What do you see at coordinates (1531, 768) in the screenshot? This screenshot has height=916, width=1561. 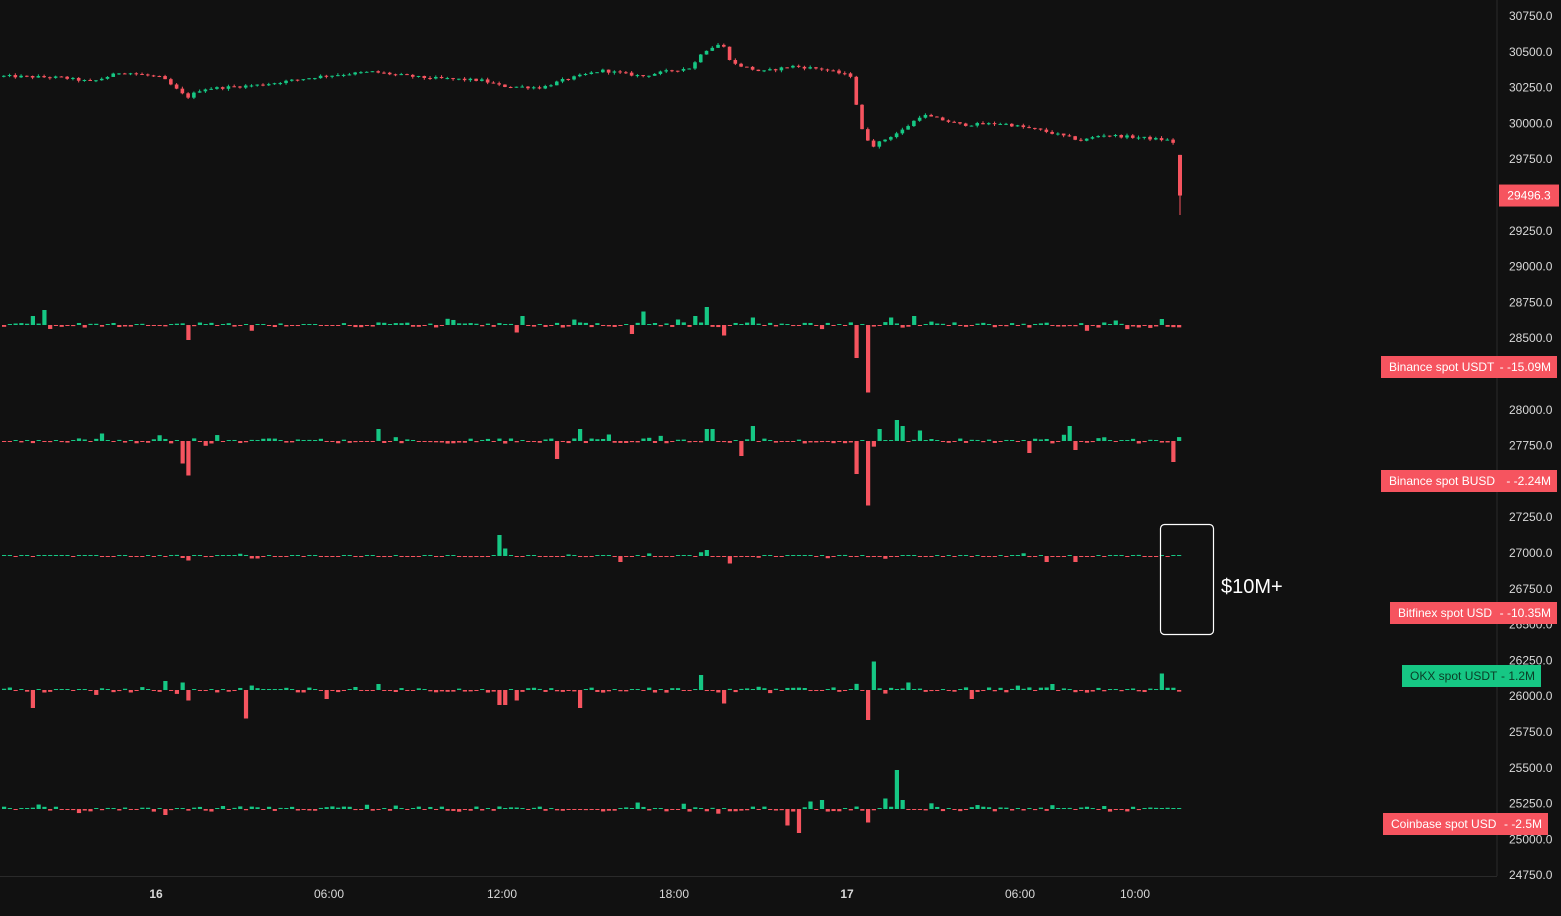 I see `price-tick-label: 25500.0` at bounding box center [1531, 768].